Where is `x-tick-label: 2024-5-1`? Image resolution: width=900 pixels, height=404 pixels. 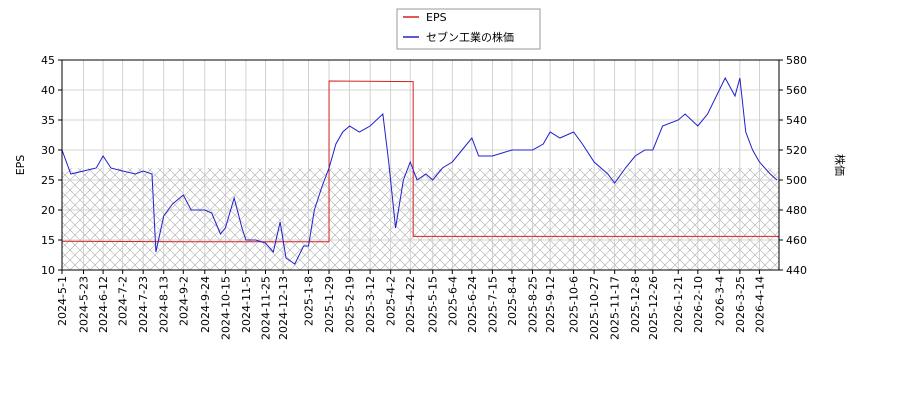 x-tick-label: 2024-5-1 is located at coordinates (62, 301).